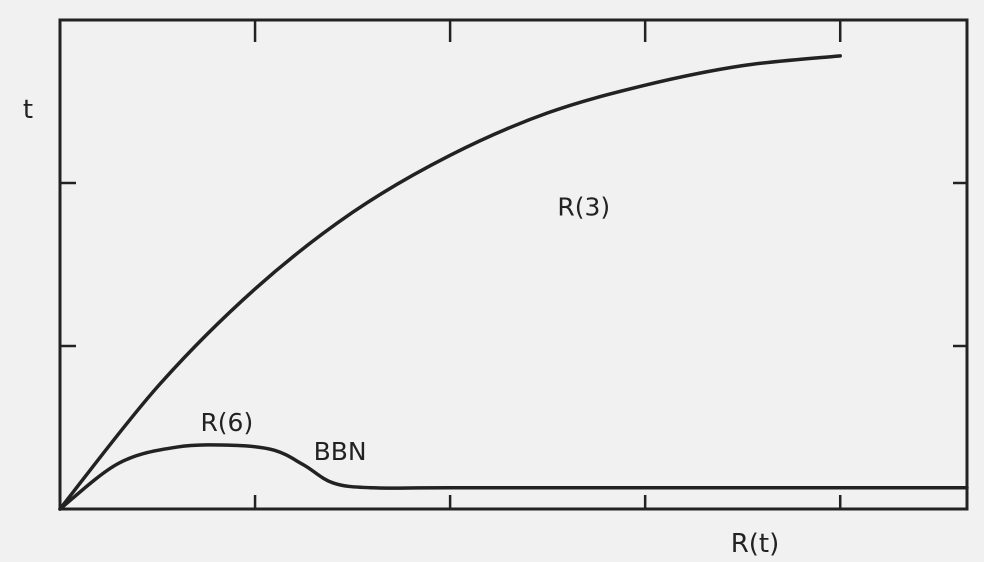 This screenshot has height=562, width=984. Describe the element at coordinates (340, 451) in the screenshot. I see `curve-annotation-3: BBN` at that location.